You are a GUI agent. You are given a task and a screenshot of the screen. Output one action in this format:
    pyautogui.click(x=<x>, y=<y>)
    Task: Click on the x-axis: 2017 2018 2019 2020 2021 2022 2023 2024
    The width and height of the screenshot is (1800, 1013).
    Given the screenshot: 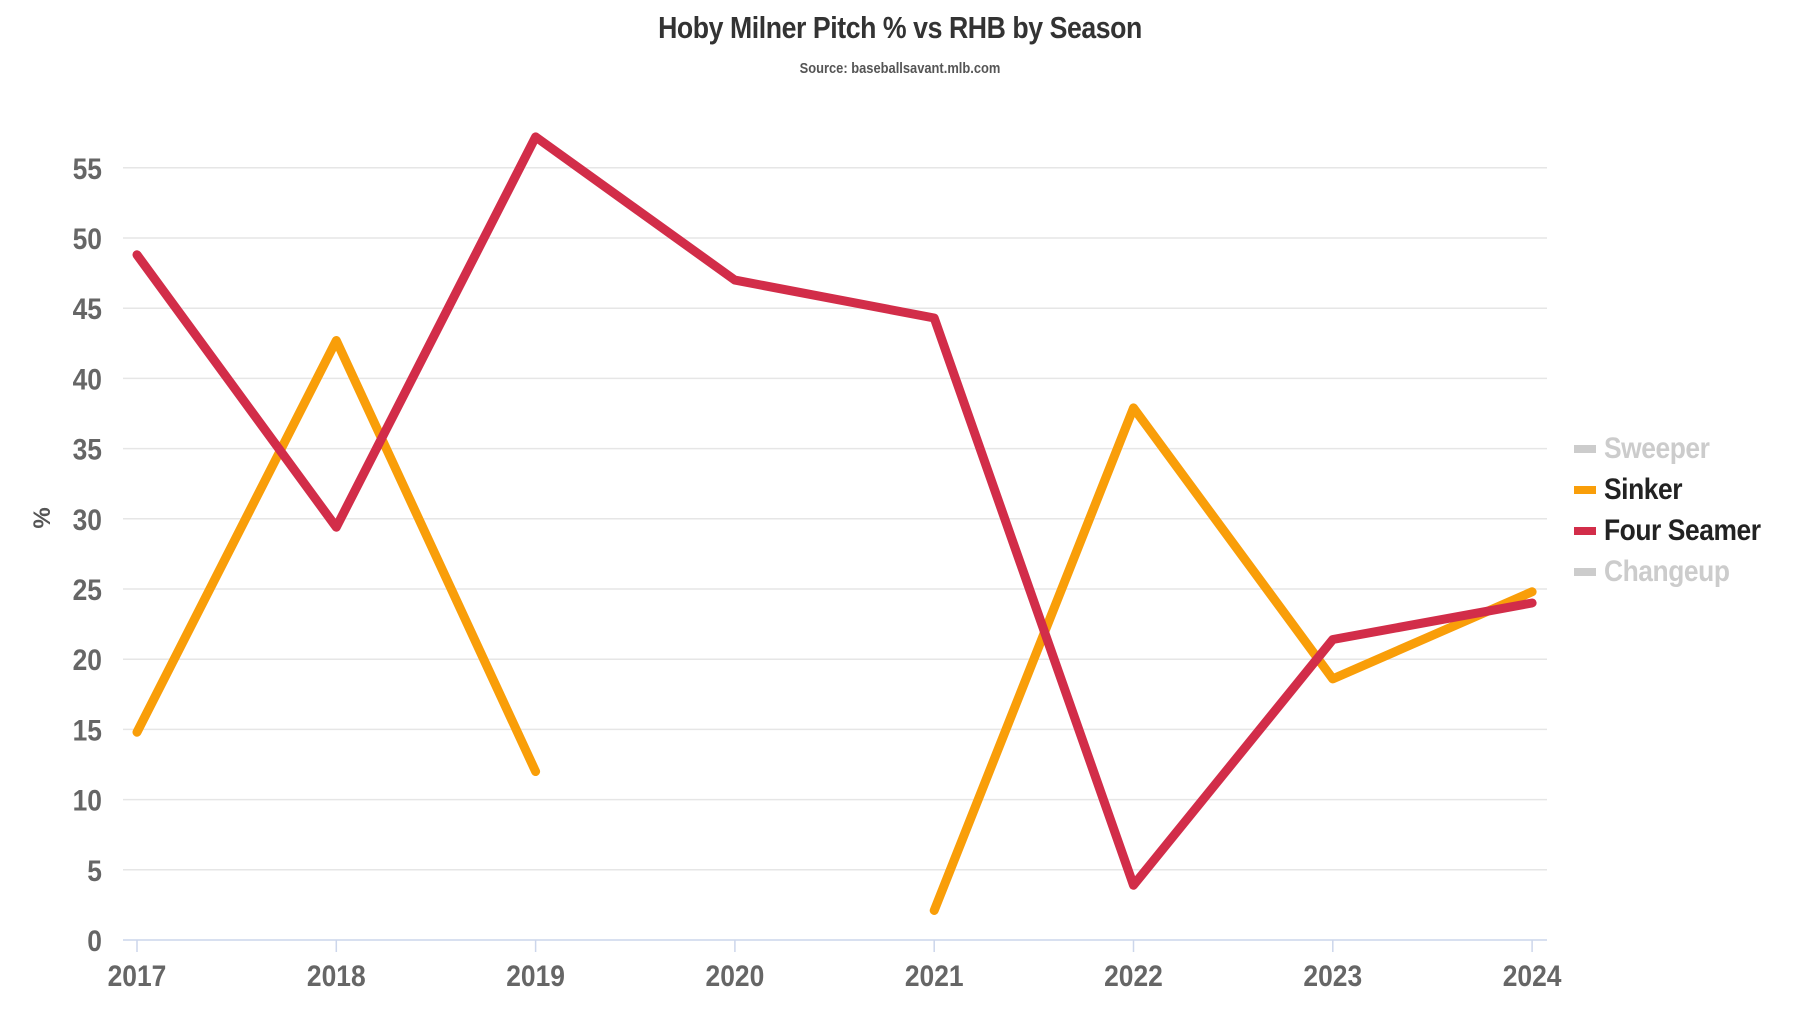 What is the action you would take?
    pyautogui.click(x=835, y=965)
    